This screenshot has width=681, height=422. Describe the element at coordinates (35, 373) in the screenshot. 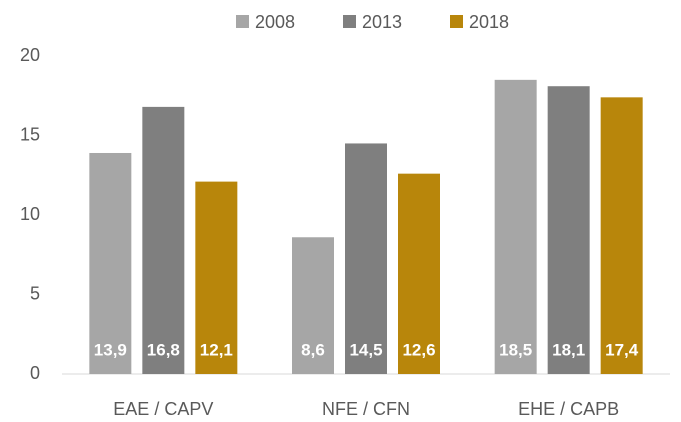

I see `y-tick-label: 0` at that location.